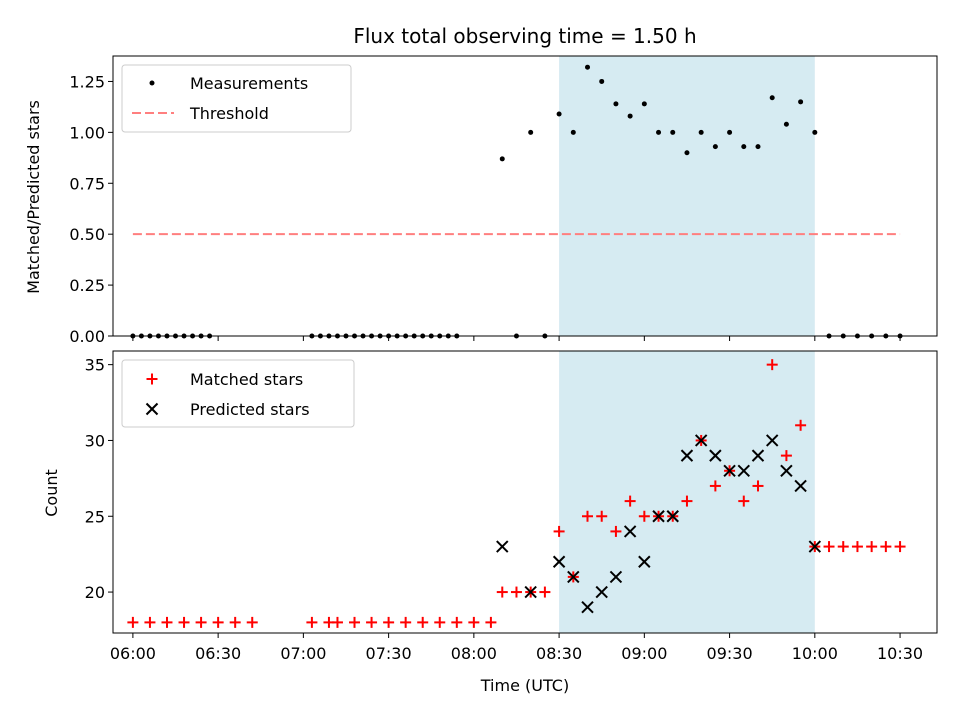 The image size is (960, 724). I want to click on time-xtick-label: 06:00, so click(133, 653).